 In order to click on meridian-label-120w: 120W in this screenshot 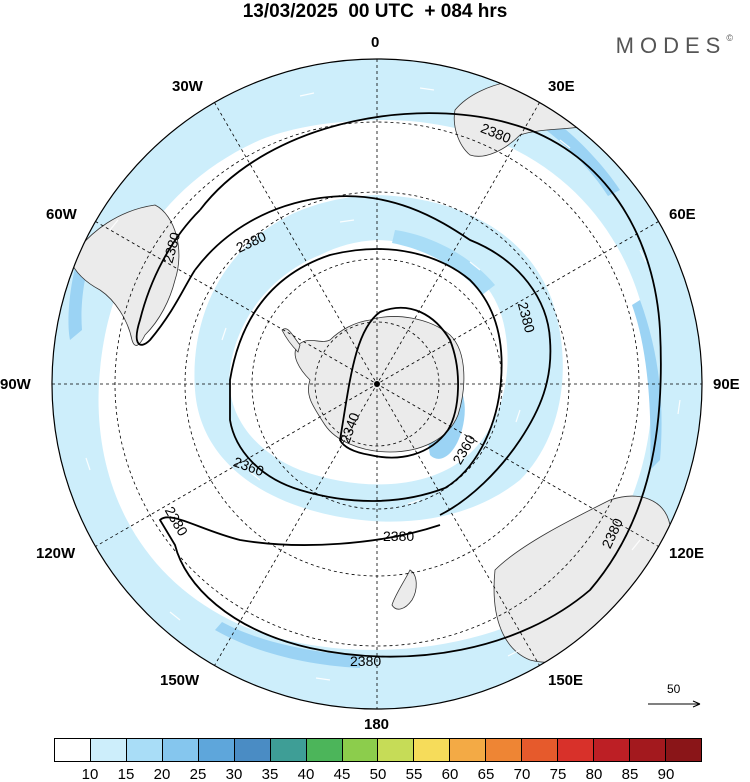, I will do `click(56, 553)`.